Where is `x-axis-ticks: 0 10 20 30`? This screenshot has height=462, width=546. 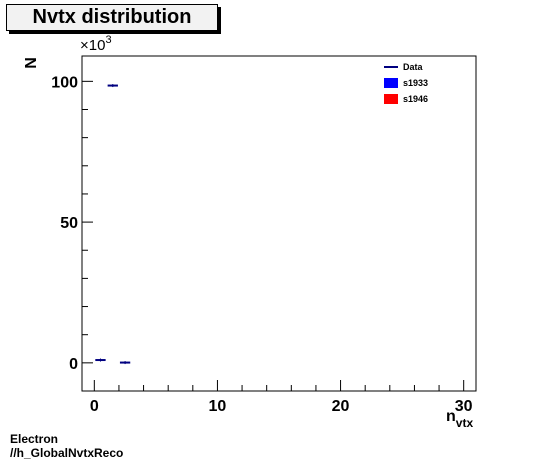
x-axis-ticks: 0 10 20 30 is located at coordinates (281, 397).